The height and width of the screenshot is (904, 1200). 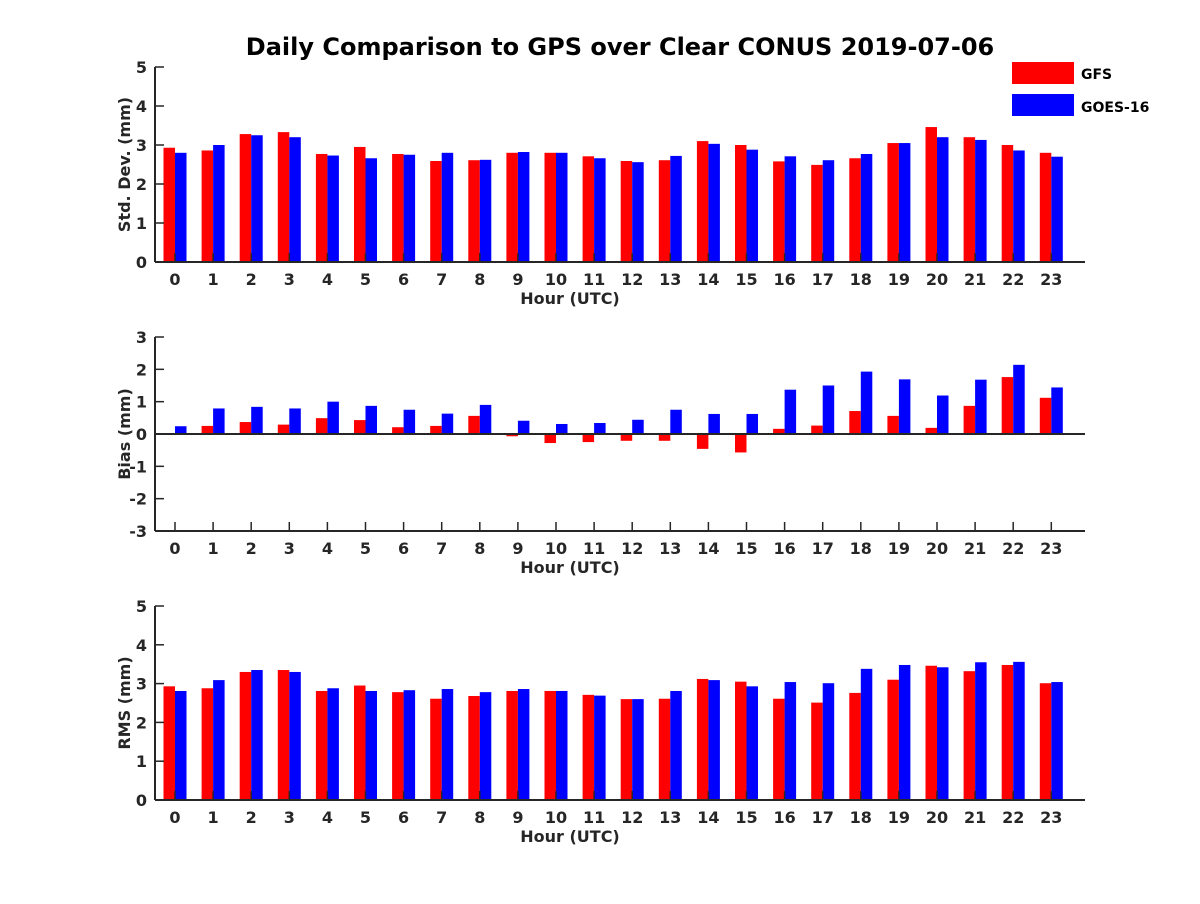 What do you see at coordinates (479, 279) in the screenshot?
I see `xtick-label-std-8: 8` at bounding box center [479, 279].